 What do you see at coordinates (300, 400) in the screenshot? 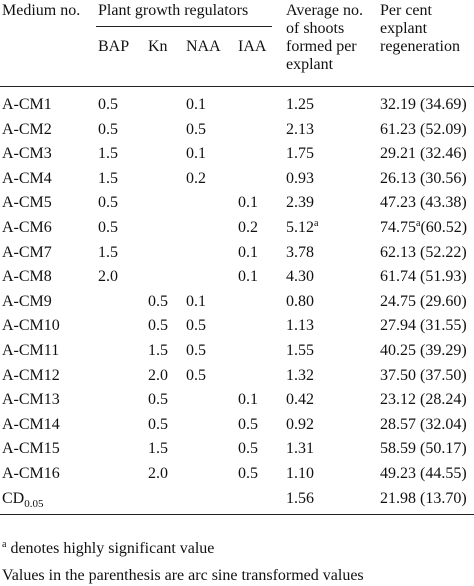
I see `cell: 0.42` at bounding box center [300, 400].